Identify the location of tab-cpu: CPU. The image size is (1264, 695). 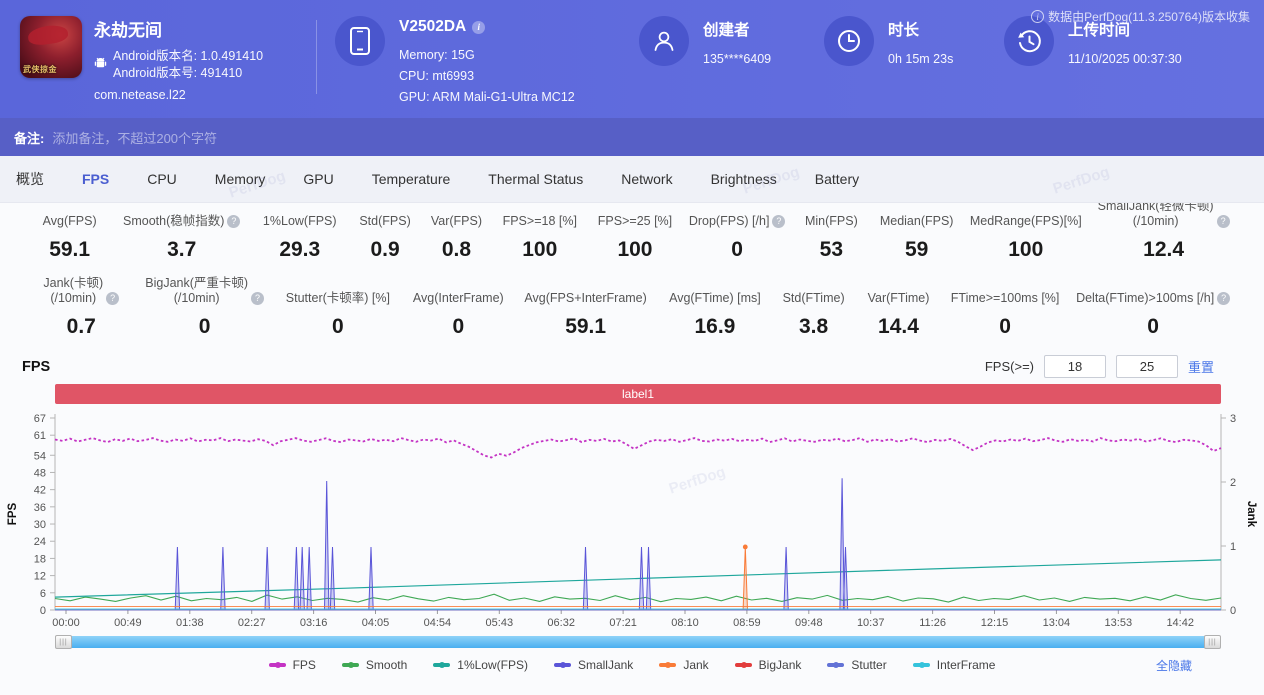
(162, 179).